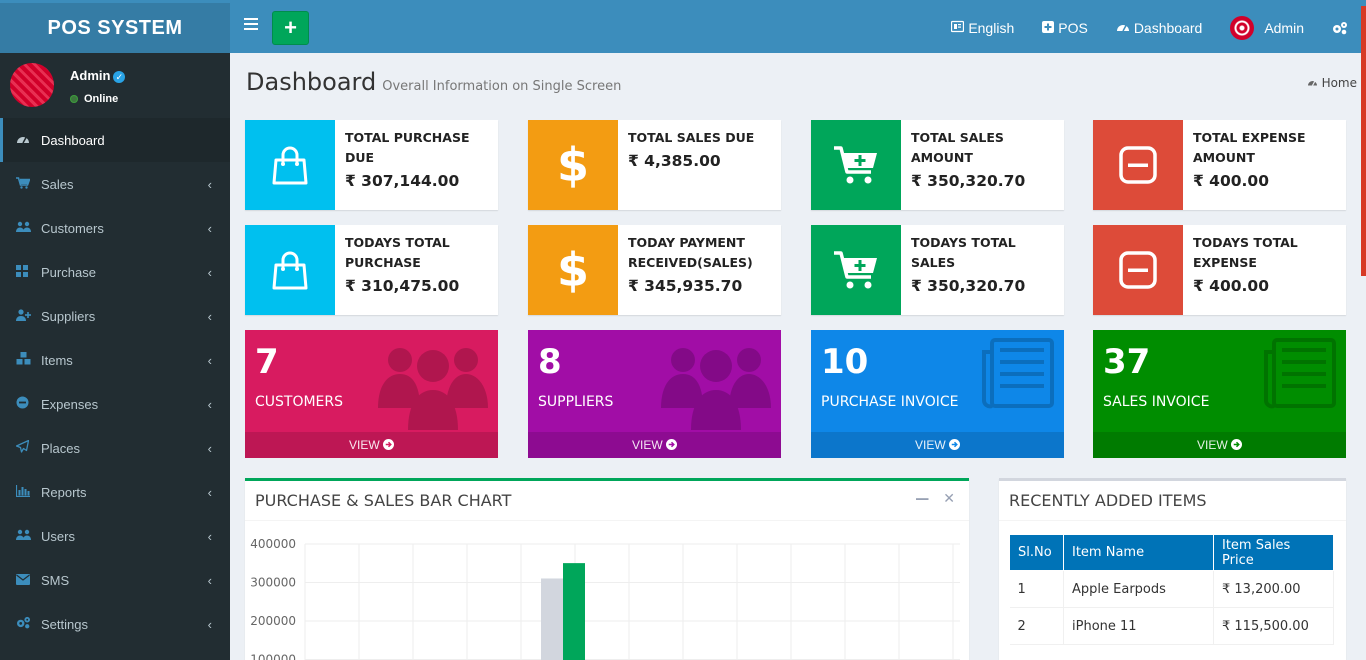 The image size is (1366, 660). Describe the element at coordinates (1138, 270) in the screenshot. I see `minus-square-icon` at that location.